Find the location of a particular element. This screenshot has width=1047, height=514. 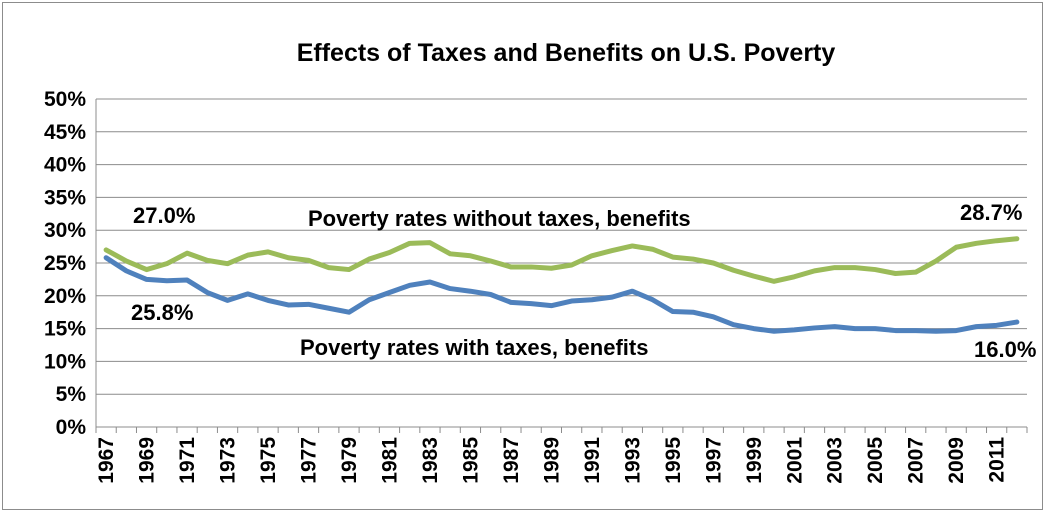

x-tick-label: 2007 is located at coordinates (916, 460).